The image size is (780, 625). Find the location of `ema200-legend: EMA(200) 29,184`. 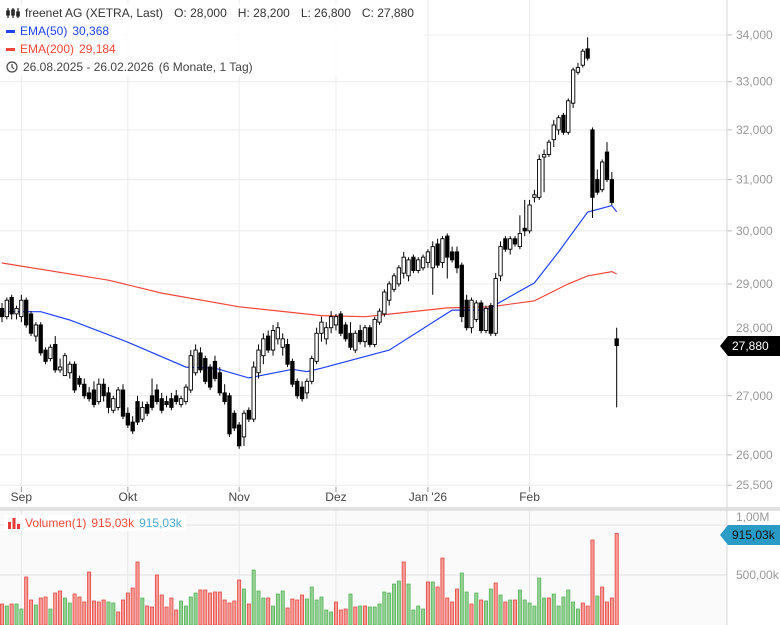

ema200-legend: EMA(200) 29,184 is located at coordinates (213, 49).